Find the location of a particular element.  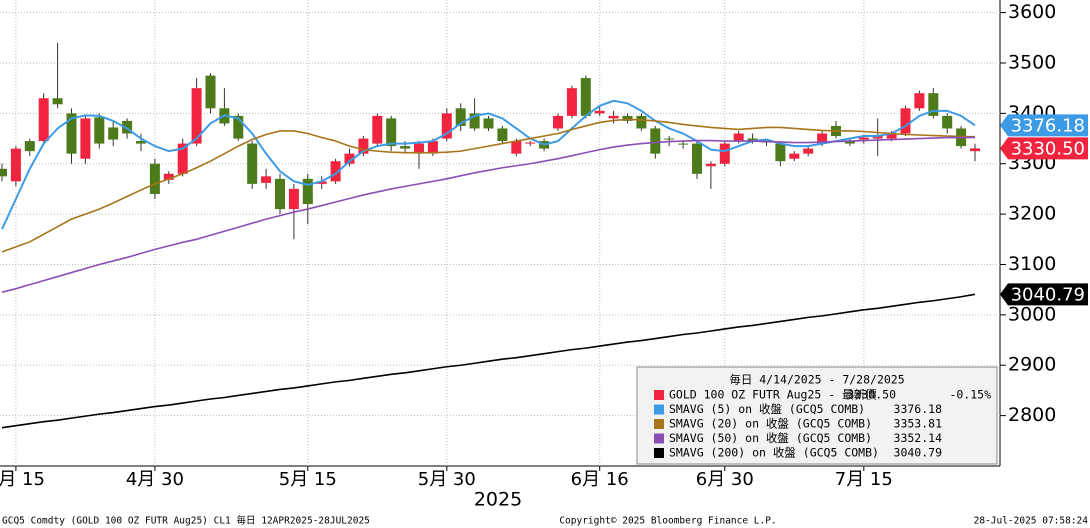

y-tick-label: 3600 is located at coordinates (1032, 12).